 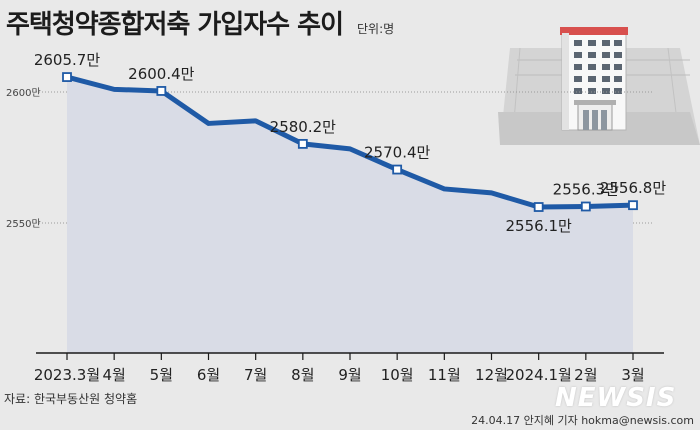 I want to click on x-tick-label: 4월, so click(x=113, y=375).